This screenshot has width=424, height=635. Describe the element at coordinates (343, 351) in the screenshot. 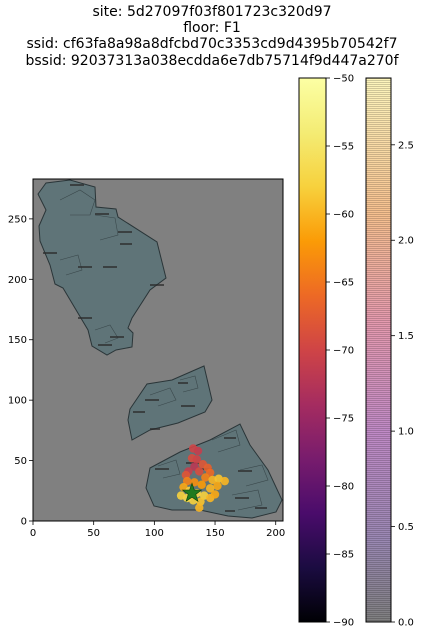

I see `rssi-tick-label: −70` at that location.